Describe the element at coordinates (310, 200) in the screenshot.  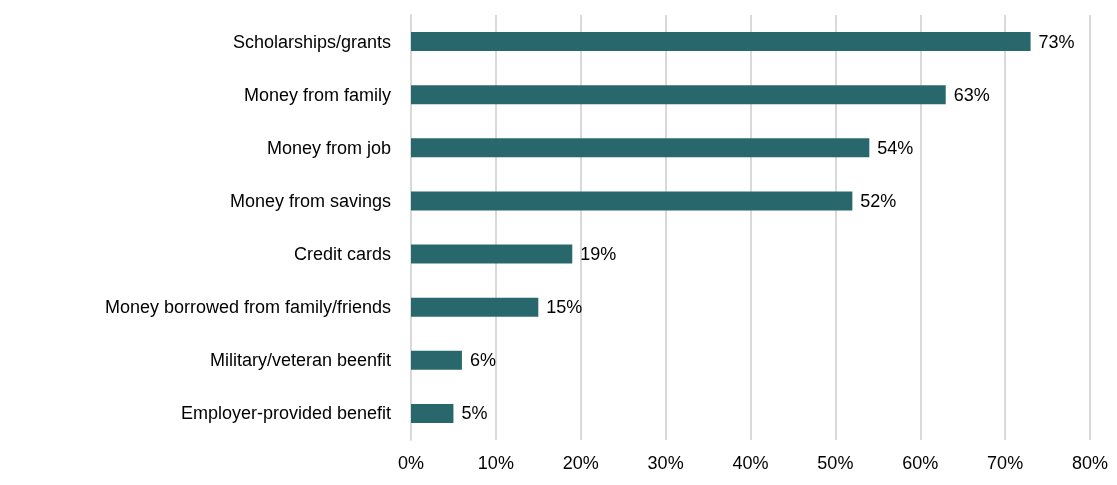
I see `y-tick-label: Money from savings` at that location.